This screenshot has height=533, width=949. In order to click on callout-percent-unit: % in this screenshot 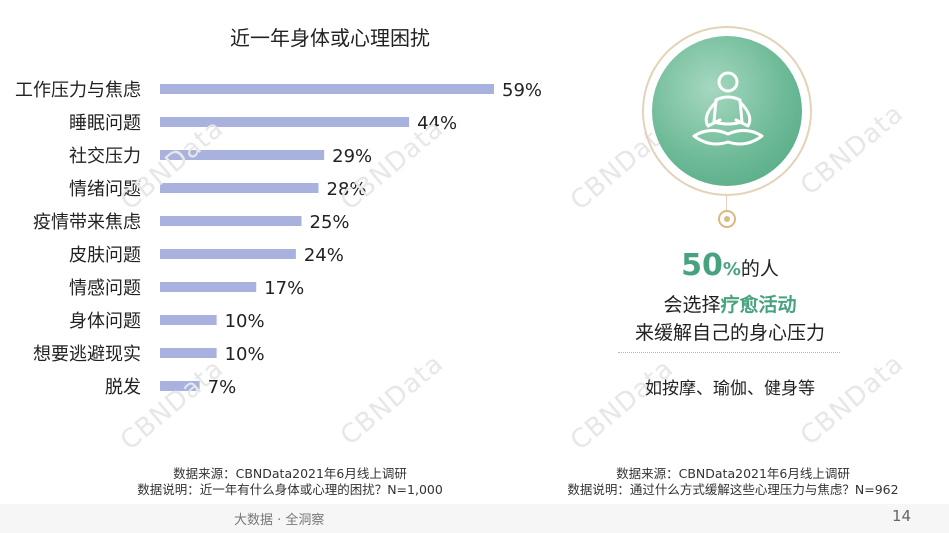, I will do `click(731, 269)`.